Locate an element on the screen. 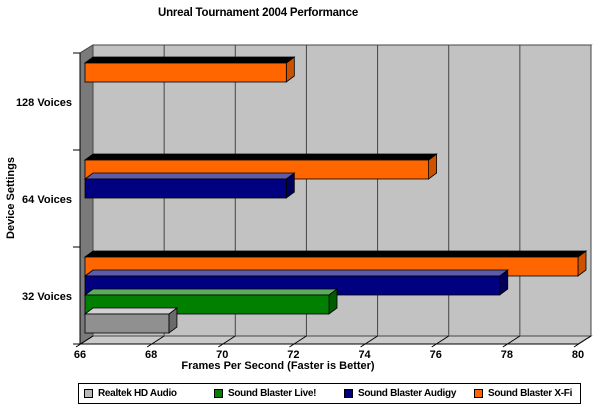  category-label: 32 Voices is located at coordinates (47, 297).